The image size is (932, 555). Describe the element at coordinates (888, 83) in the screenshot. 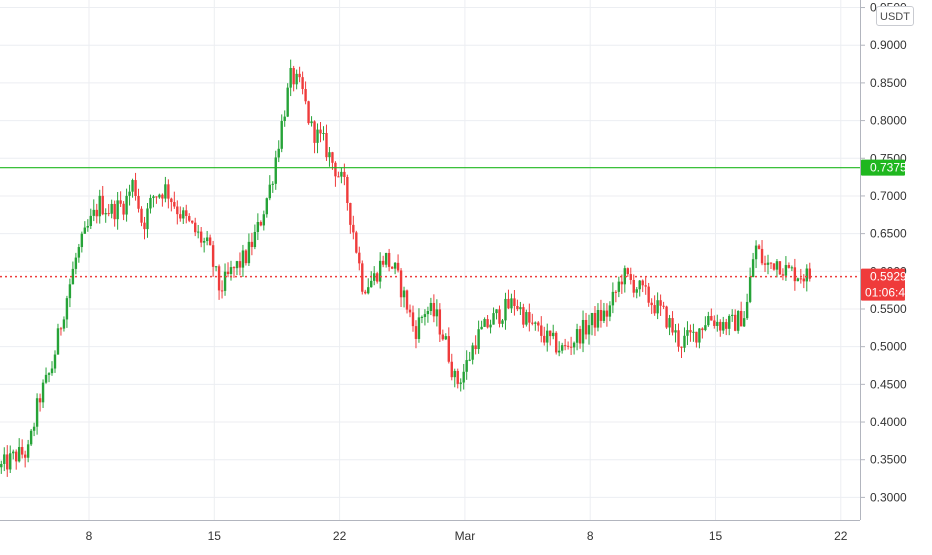

I see `y-tick-label: 0.8500` at that location.